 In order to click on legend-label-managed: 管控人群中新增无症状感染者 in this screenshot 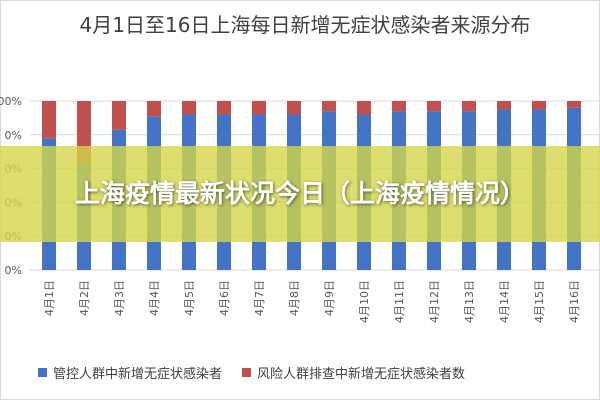, I will do `click(138, 374)`.